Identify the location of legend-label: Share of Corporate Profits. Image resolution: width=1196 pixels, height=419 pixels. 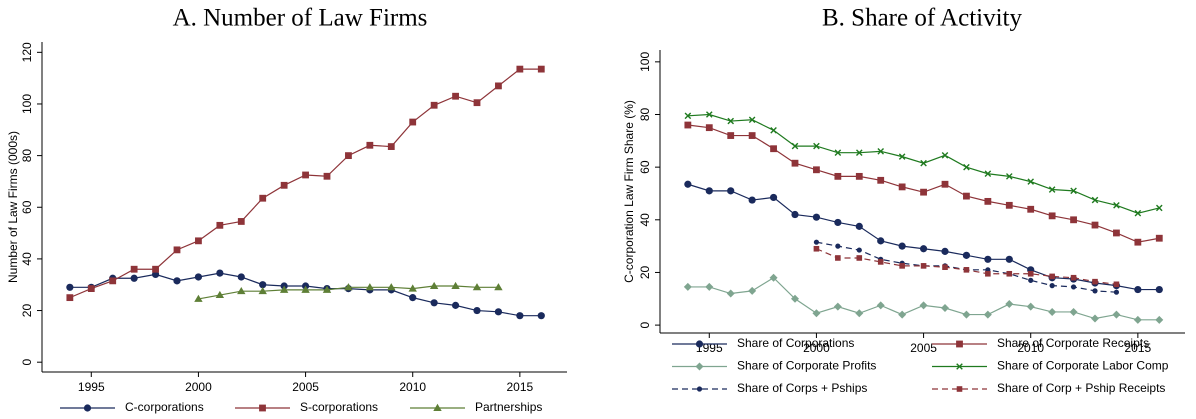
(806, 366).